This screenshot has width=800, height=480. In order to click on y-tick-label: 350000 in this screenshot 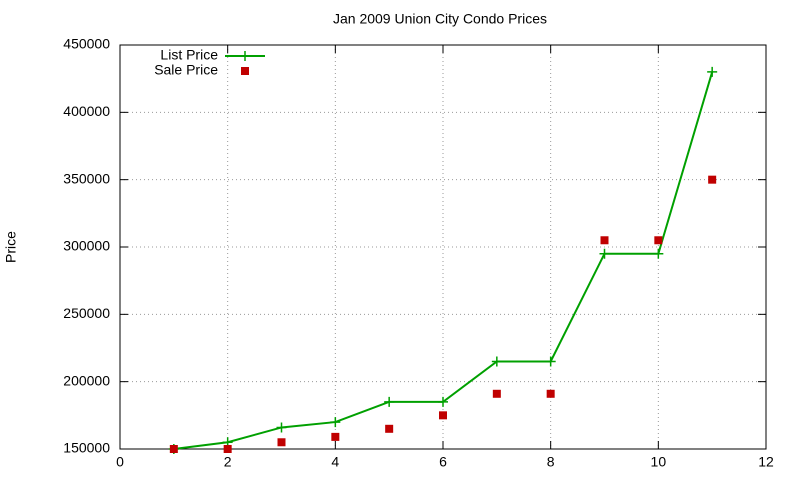, I will do `click(86, 178)`.